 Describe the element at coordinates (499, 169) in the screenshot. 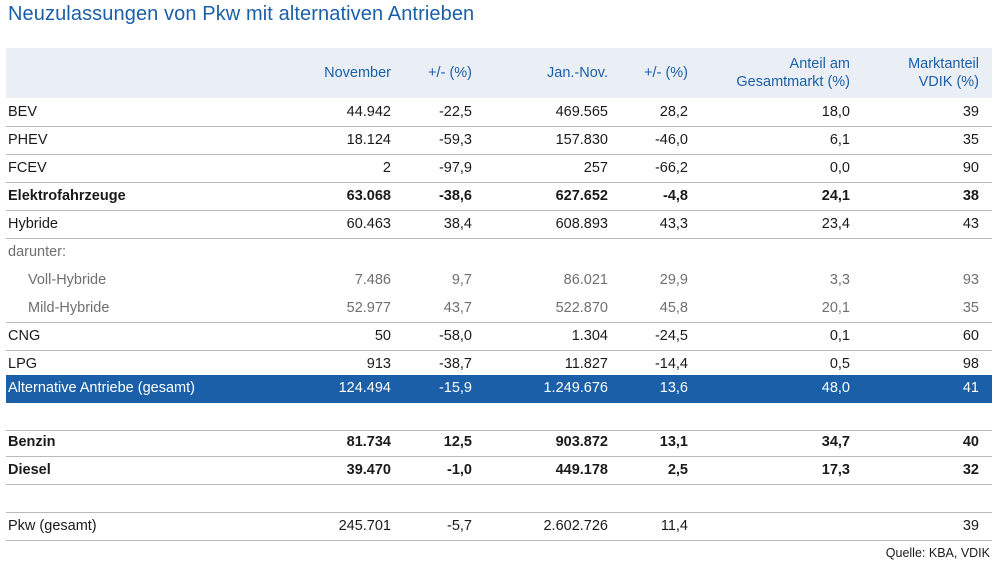

I see `table-row-fcev: FCEV 2 -97,9 257 -66,2 0,0 90` at that location.